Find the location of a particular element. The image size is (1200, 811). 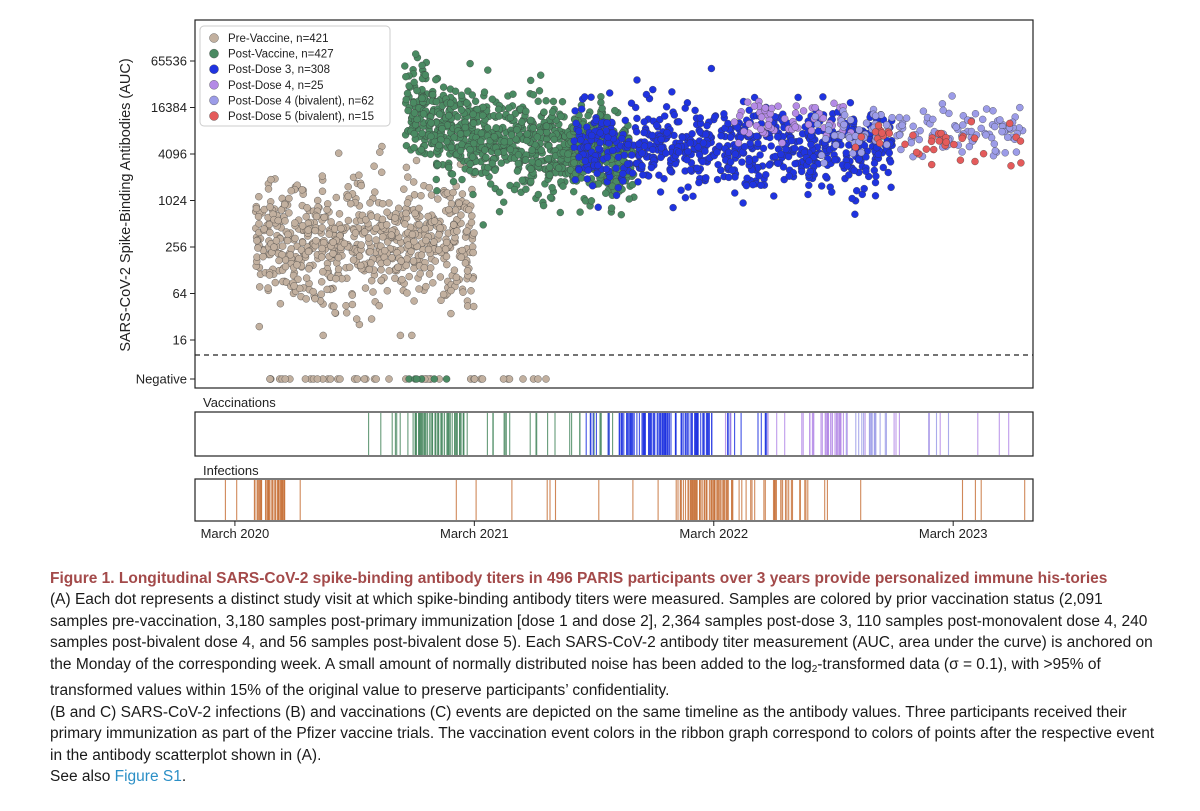

figure-s1-link: Figure S1 is located at coordinates (148, 776).